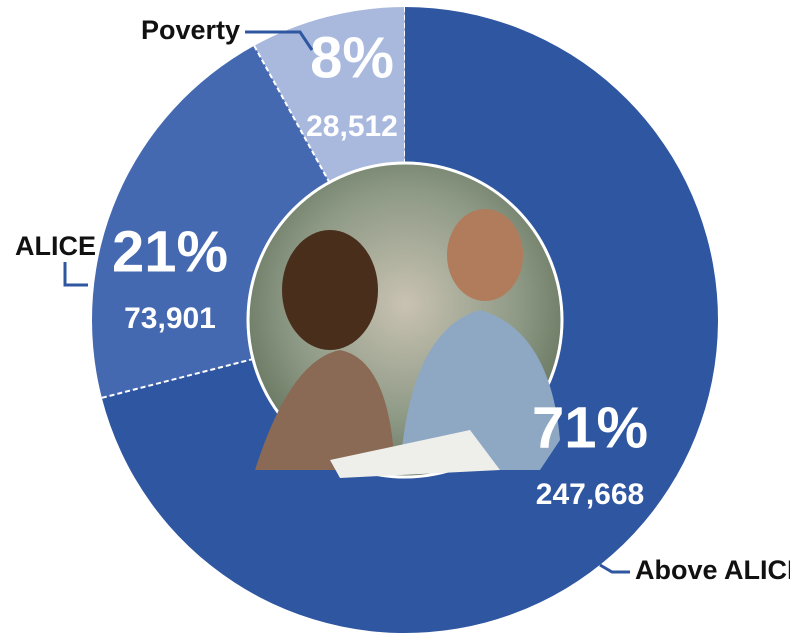  I want to click on percent-label: 21%, so click(170, 251).